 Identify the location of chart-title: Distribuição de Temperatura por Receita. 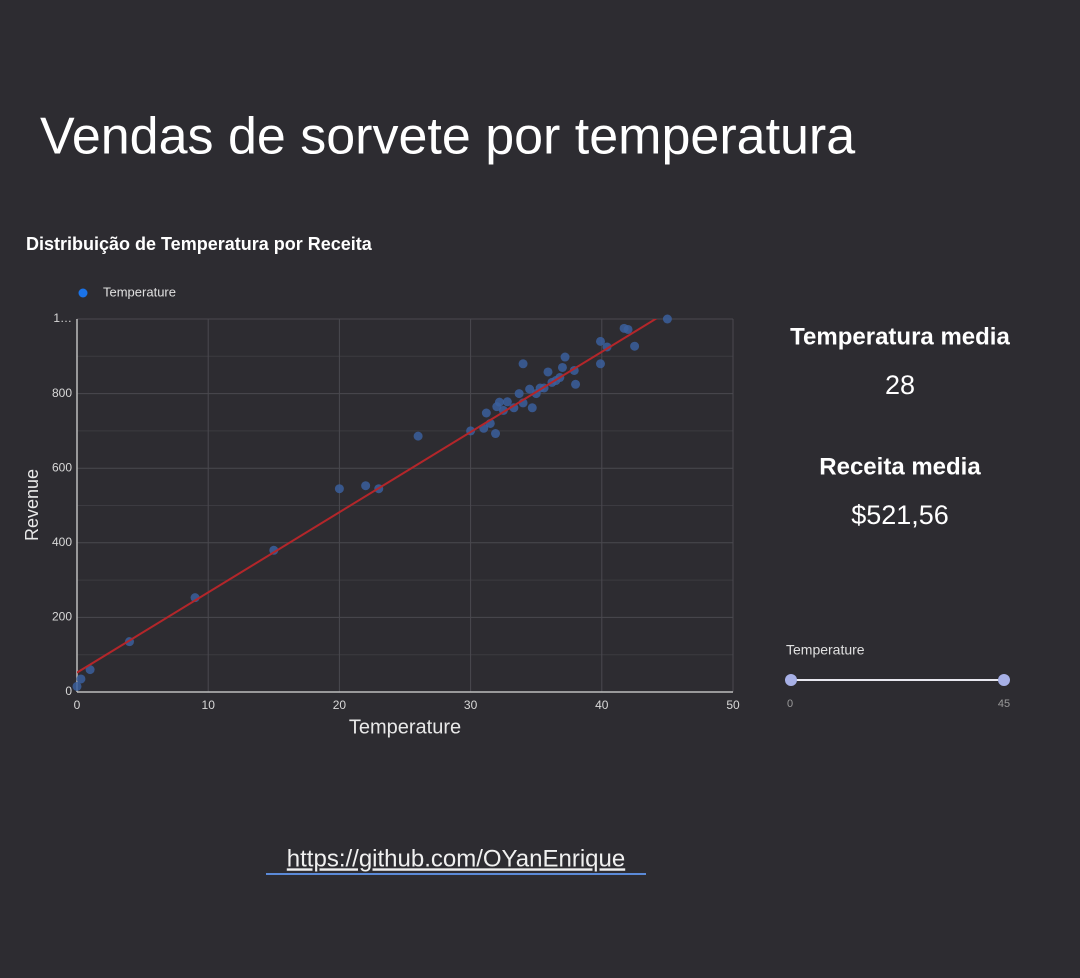
(199, 244).